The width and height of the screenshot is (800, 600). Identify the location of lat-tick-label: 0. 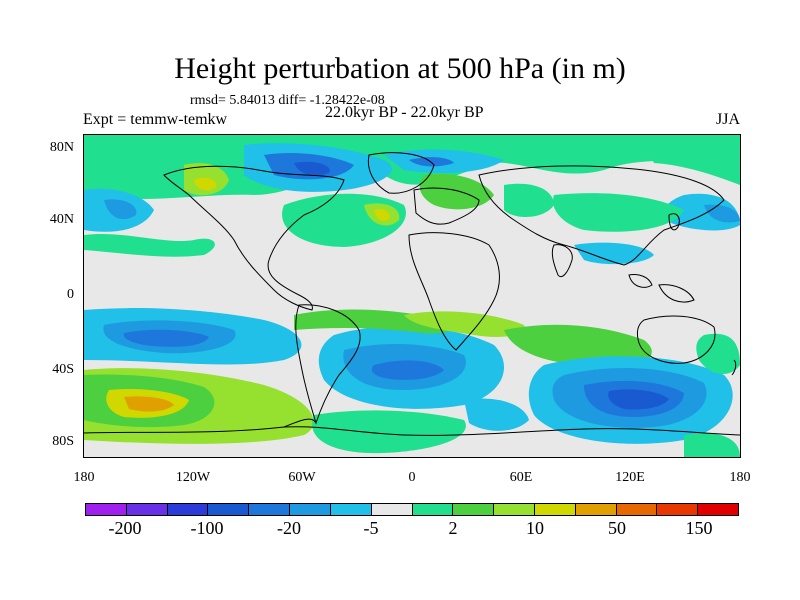
(70, 294).